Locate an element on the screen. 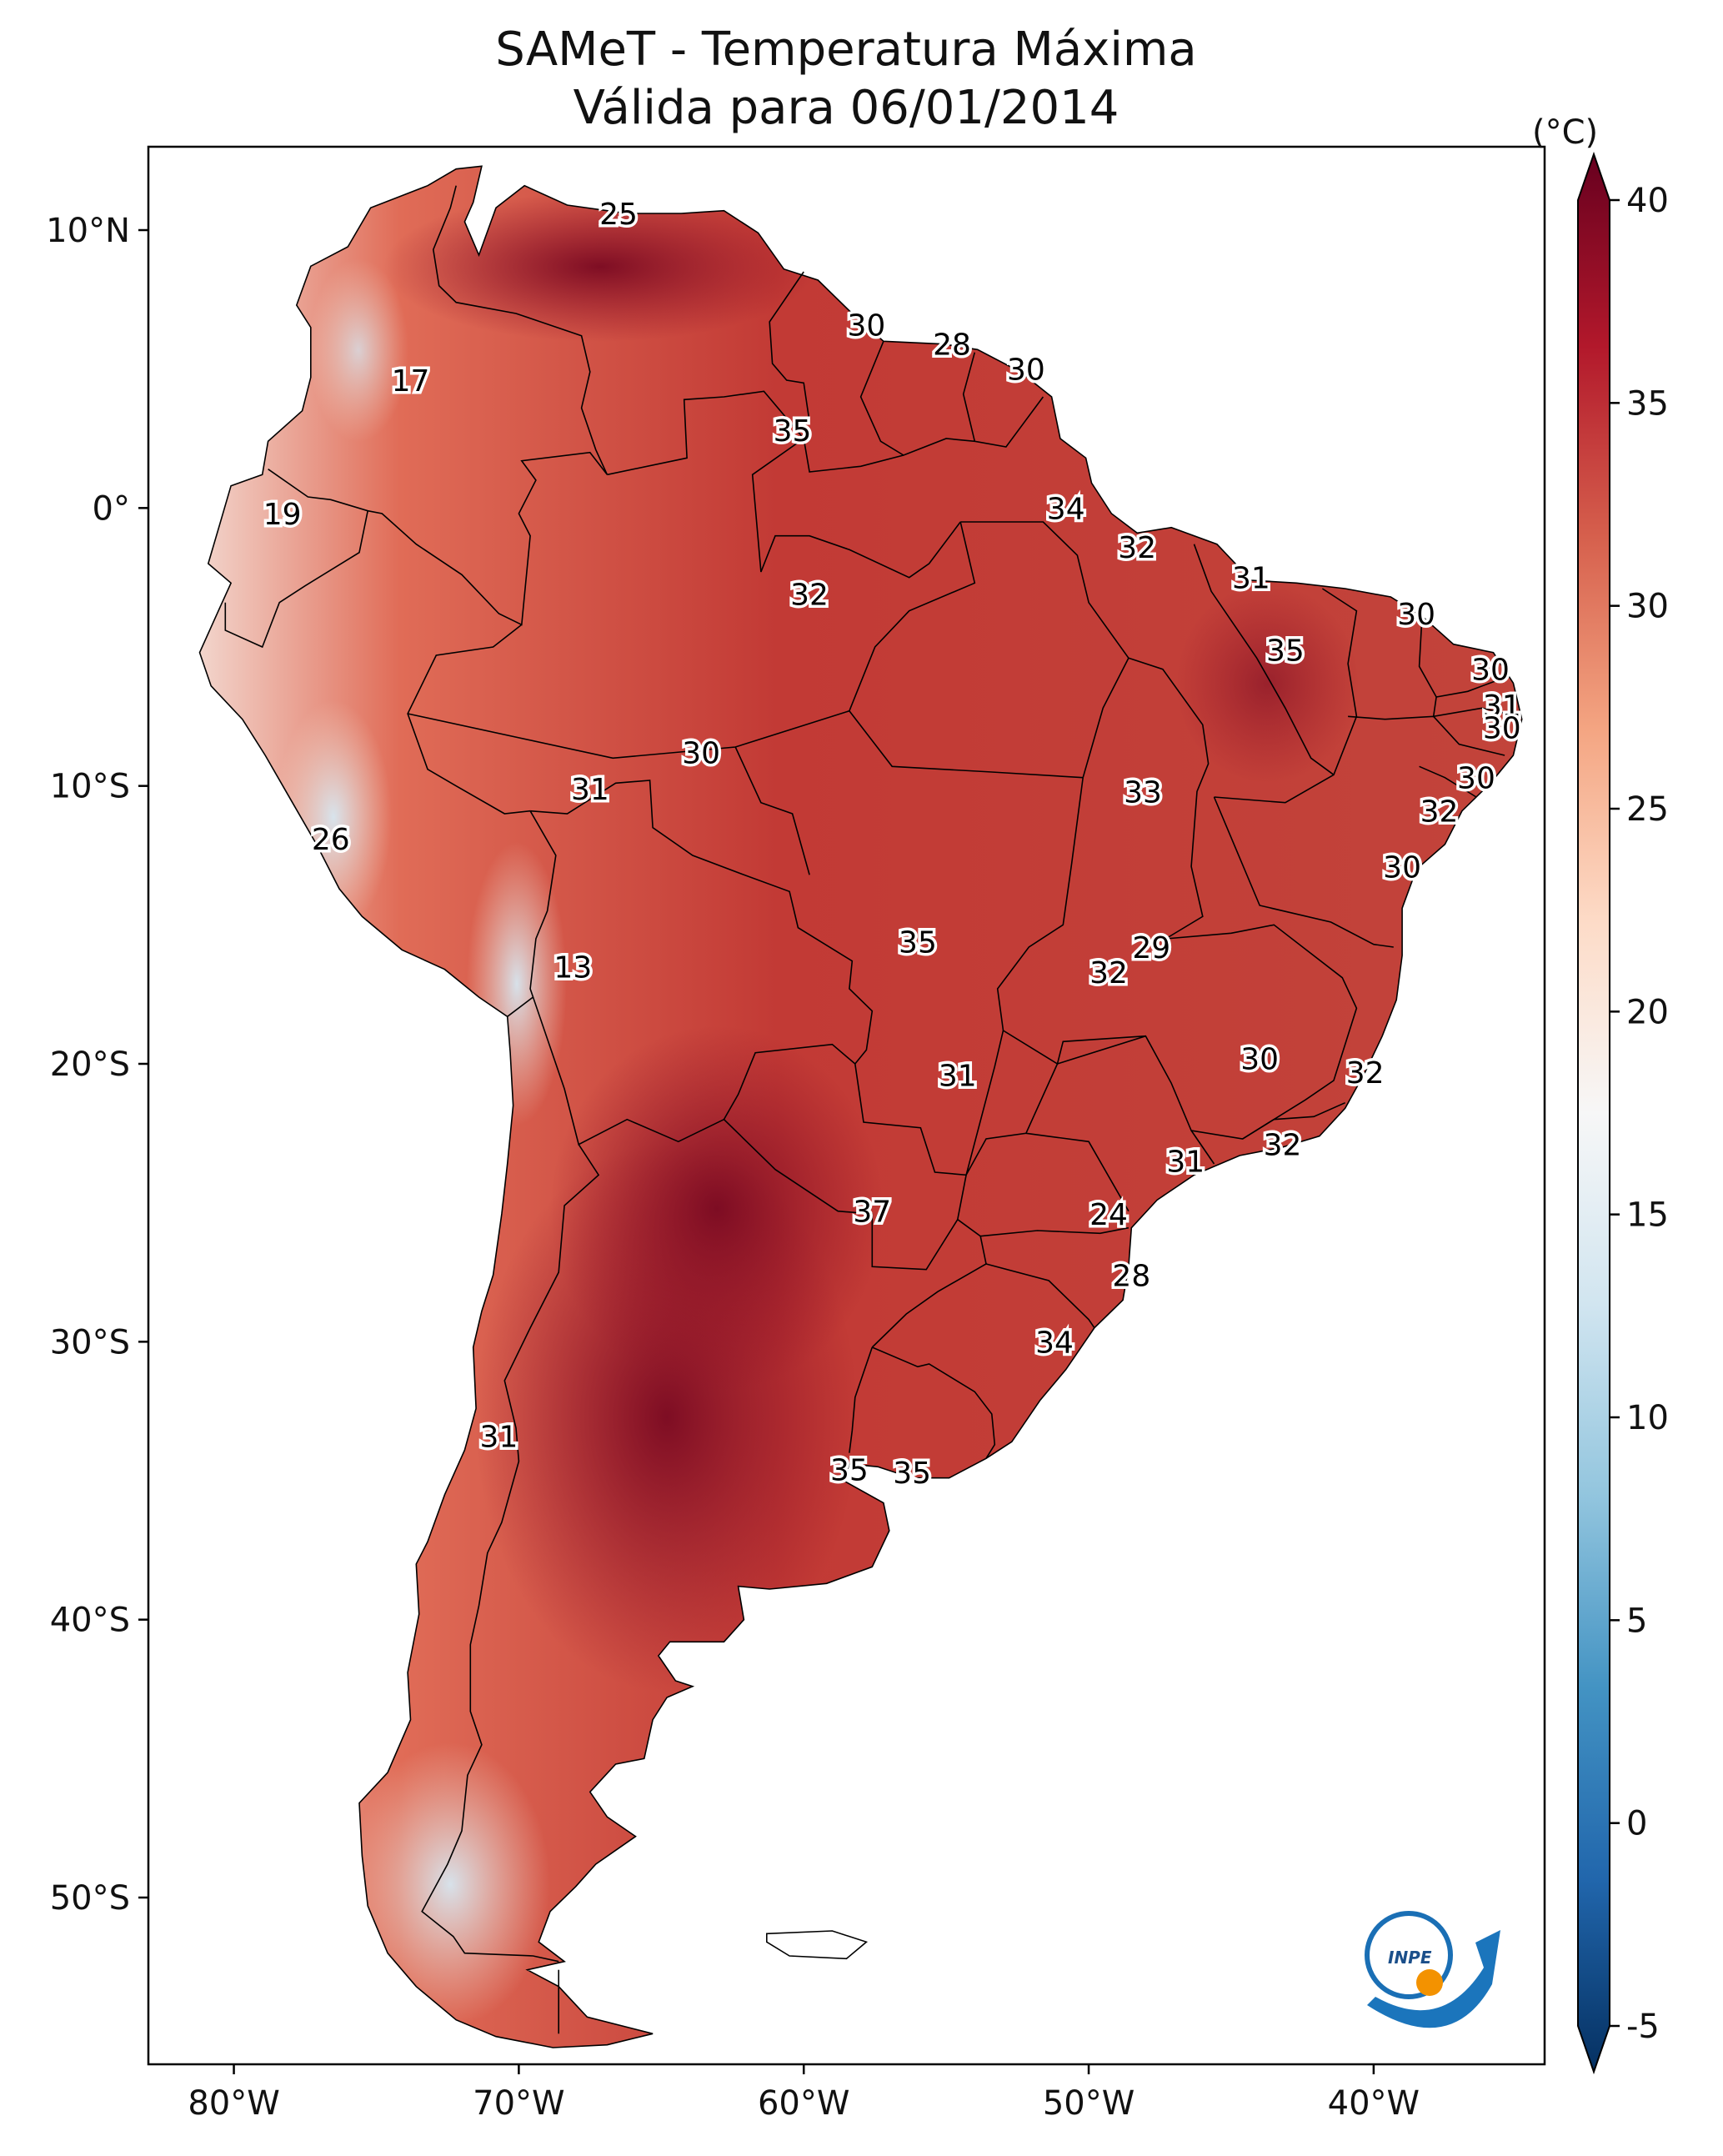  colorbar-tick-label: 25 is located at coordinates (1647, 809).